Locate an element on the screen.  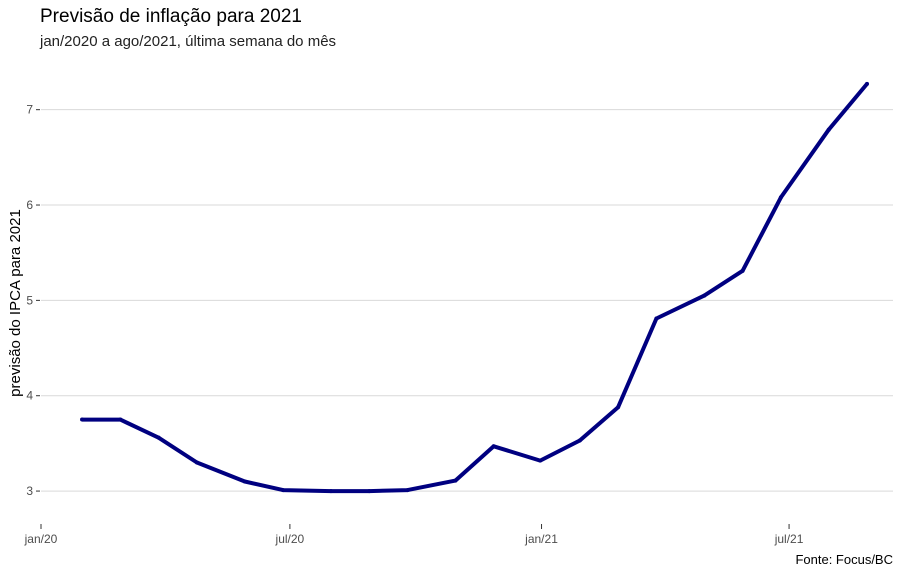
y-tick-label: 6 is located at coordinates (29, 205).